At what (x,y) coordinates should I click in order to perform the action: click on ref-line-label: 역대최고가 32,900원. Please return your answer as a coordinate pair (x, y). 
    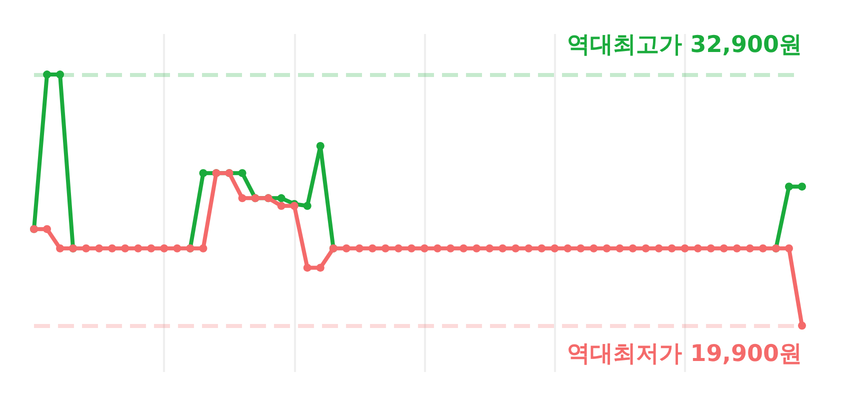
    Looking at the image, I should click on (684, 45).